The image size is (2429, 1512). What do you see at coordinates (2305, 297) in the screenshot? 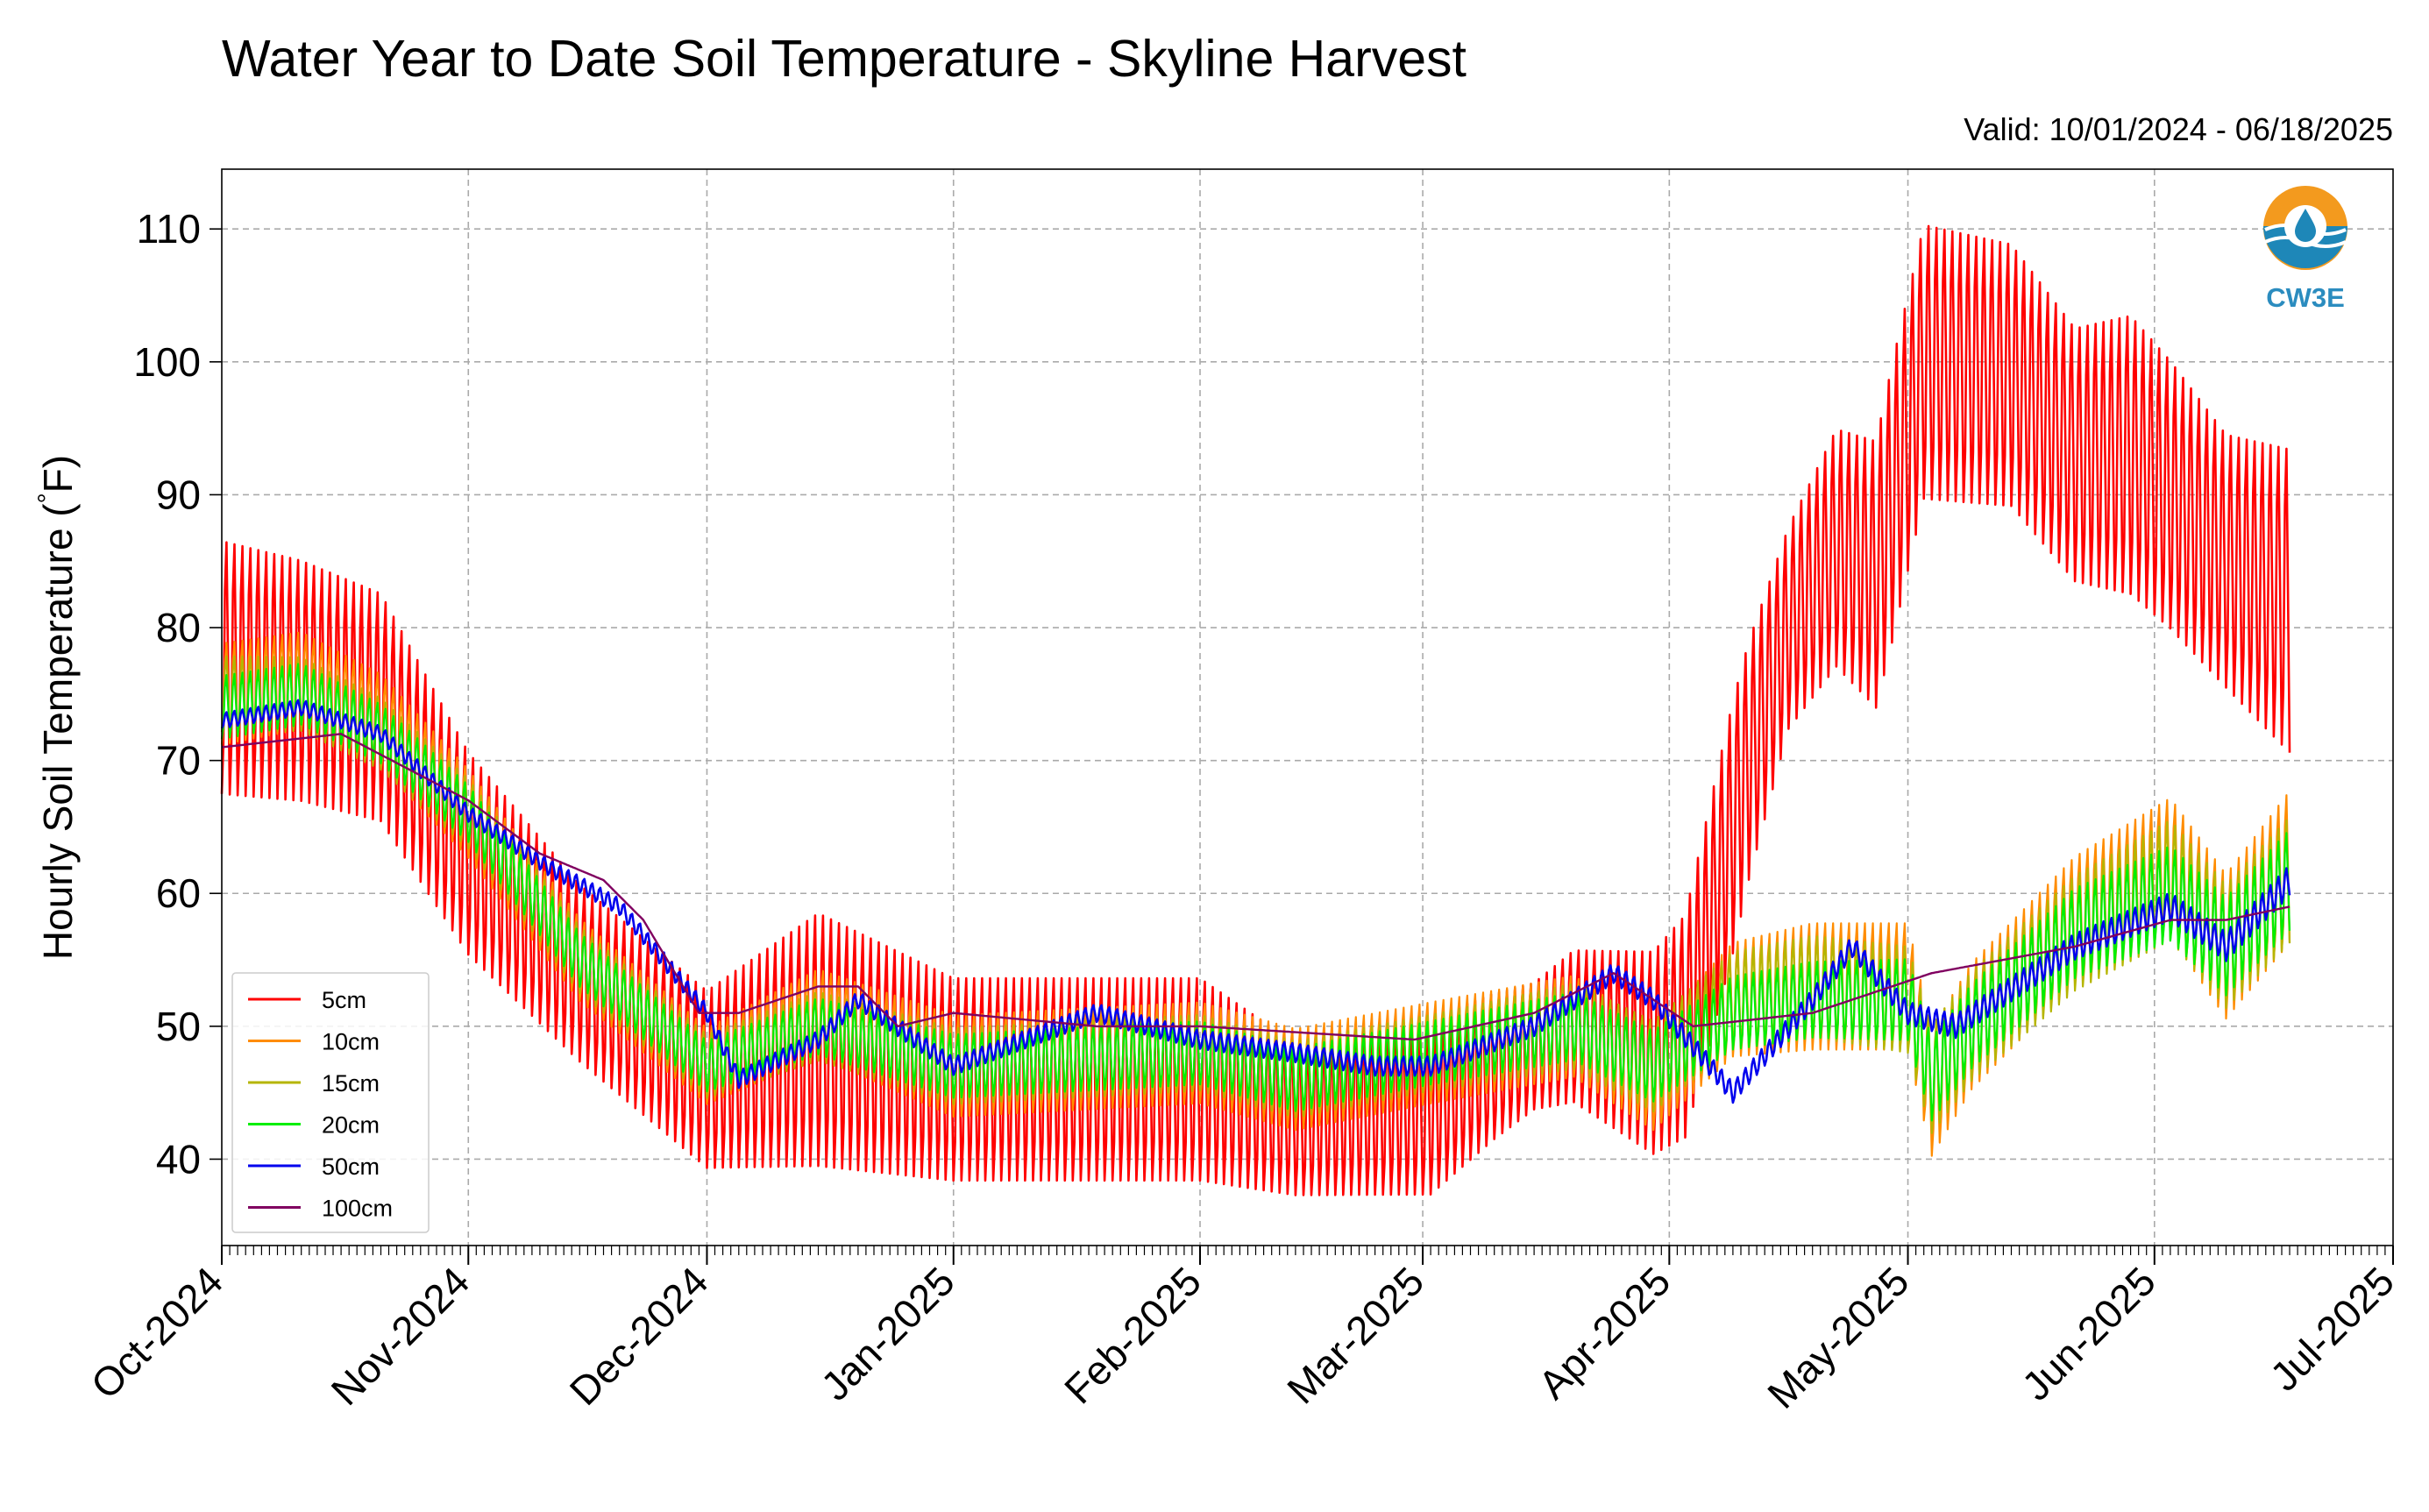
I see `logo-text: CW3E` at bounding box center [2305, 297].